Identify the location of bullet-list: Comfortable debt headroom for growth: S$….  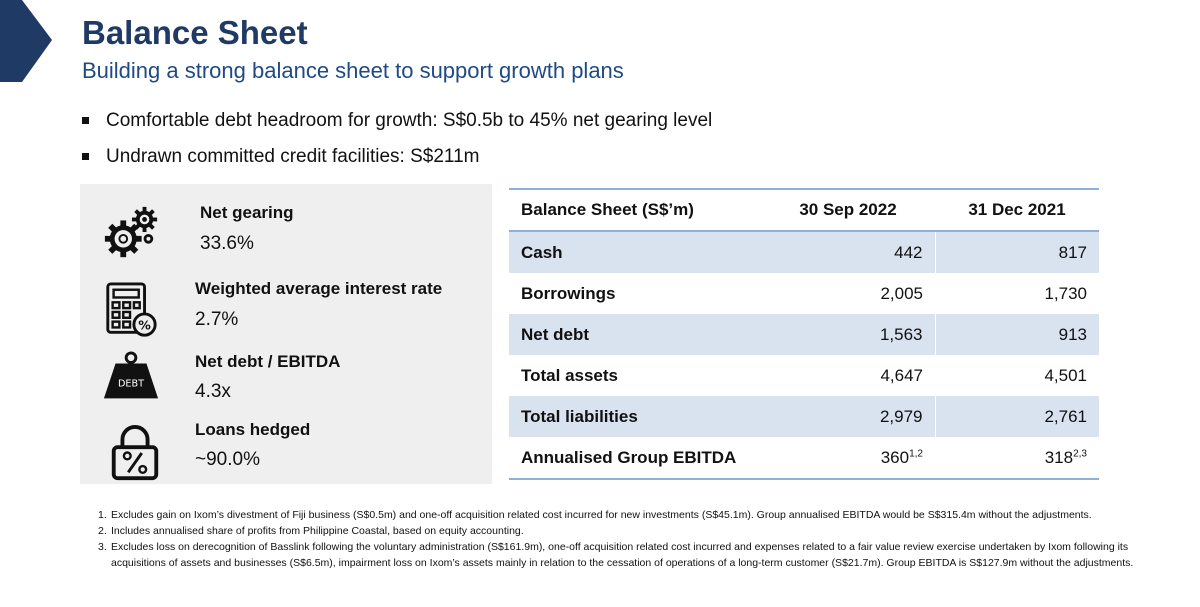
(396, 140).